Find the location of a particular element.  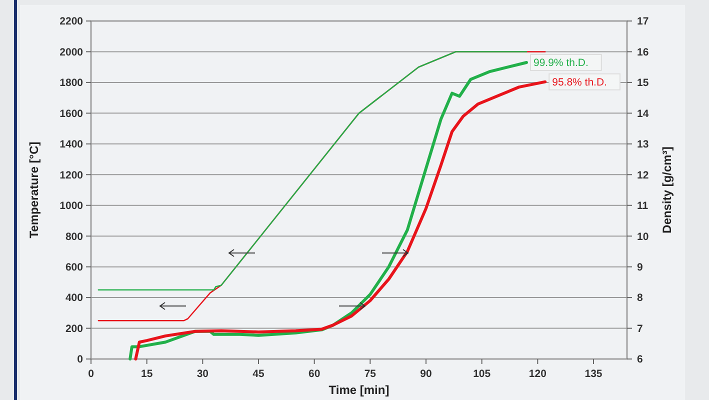

y-tick-label: 0 is located at coordinates (80, 360).